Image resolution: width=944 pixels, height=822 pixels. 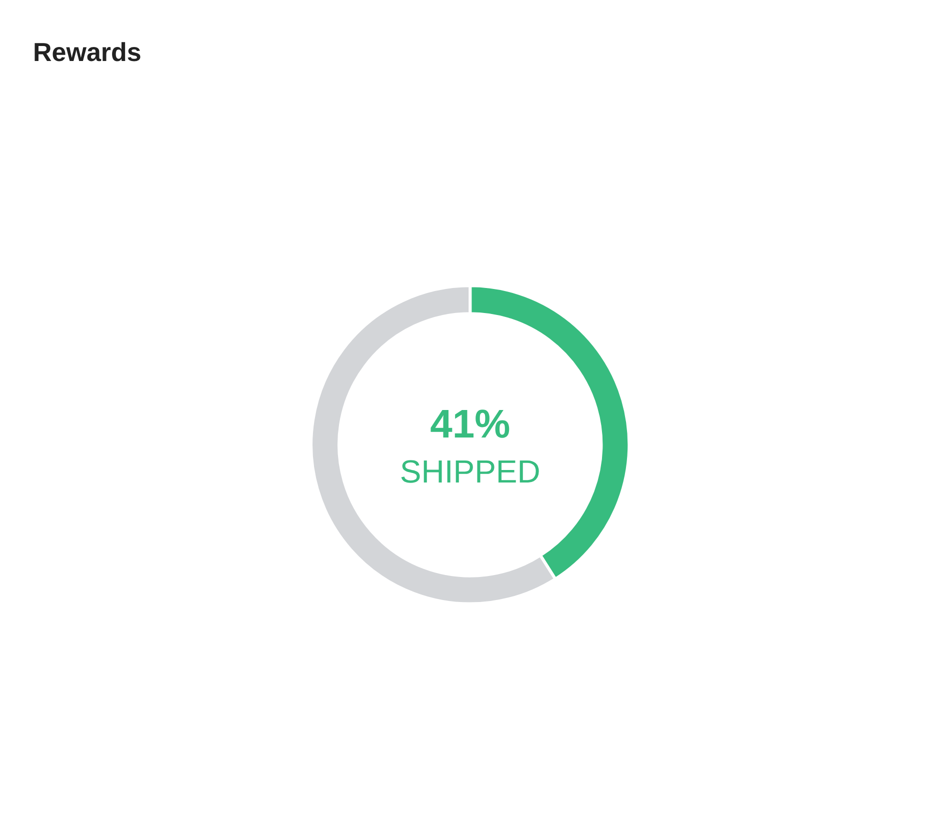 I want to click on slice-label: SHIPPED, so click(x=470, y=472).